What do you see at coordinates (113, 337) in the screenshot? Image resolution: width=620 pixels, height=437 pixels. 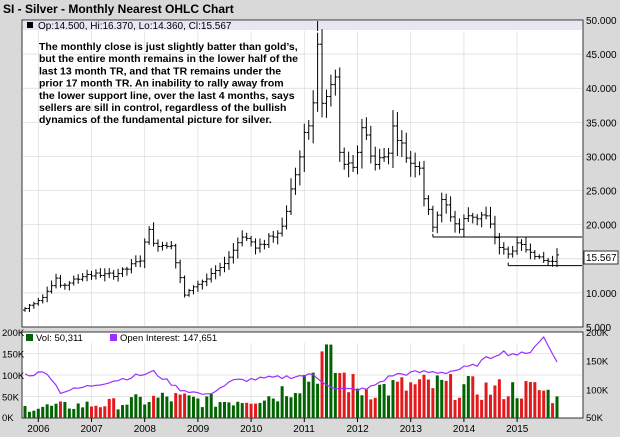 I see `oi-legend-swatch` at bounding box center [113, 337].